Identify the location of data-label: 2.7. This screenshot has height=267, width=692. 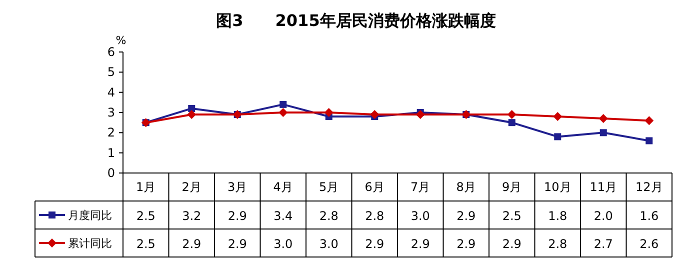
(603, 244).